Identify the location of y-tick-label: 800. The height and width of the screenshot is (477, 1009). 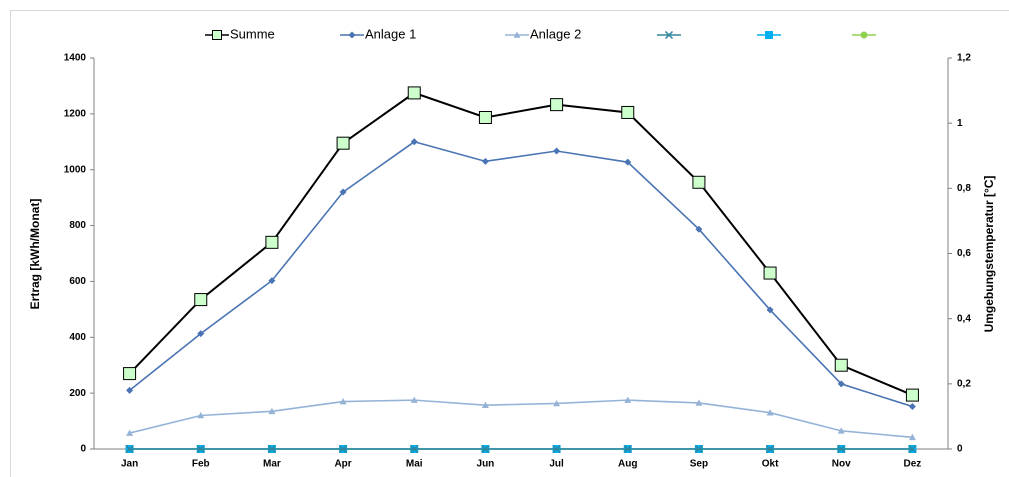
(77, 225).